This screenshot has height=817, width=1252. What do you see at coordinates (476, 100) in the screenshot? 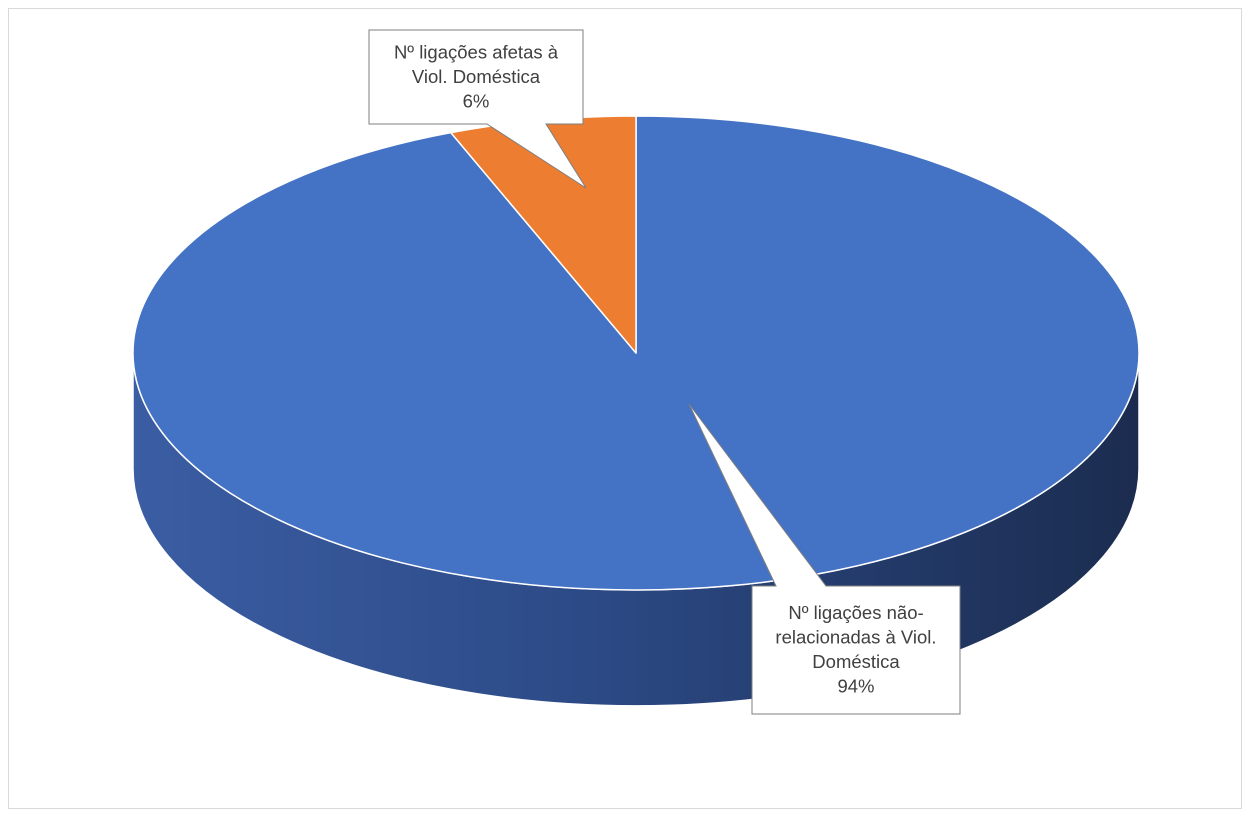
I see `data-label-percent: 6%` at bounding box center [476, 100].